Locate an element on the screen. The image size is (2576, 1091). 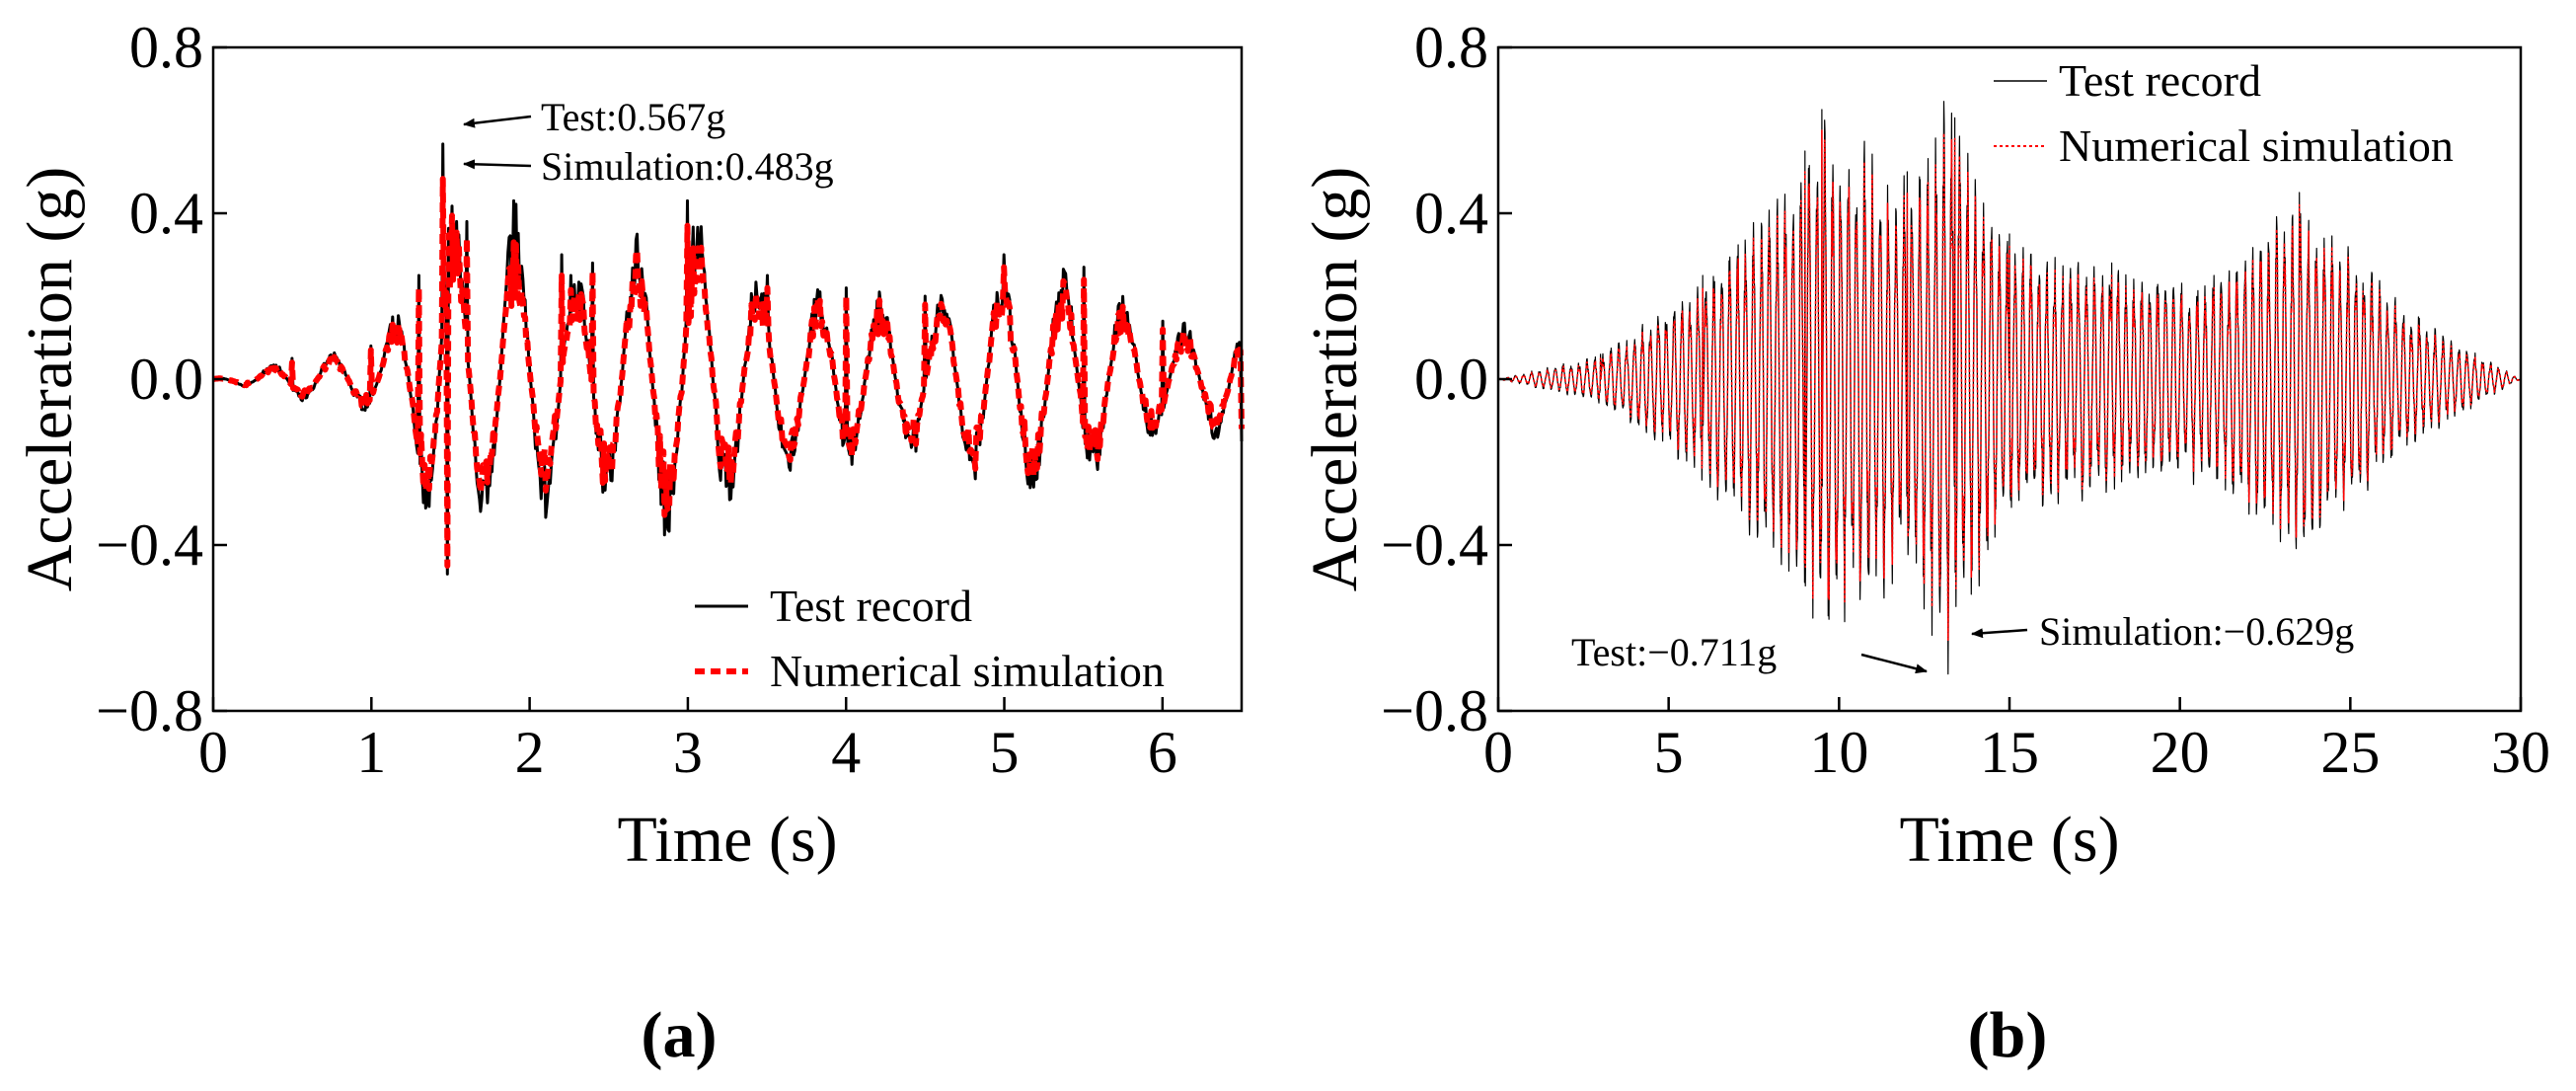
chart-b-x-axis: 0 5 10 15 20 25 30 is located at coordinates (2016, 741).